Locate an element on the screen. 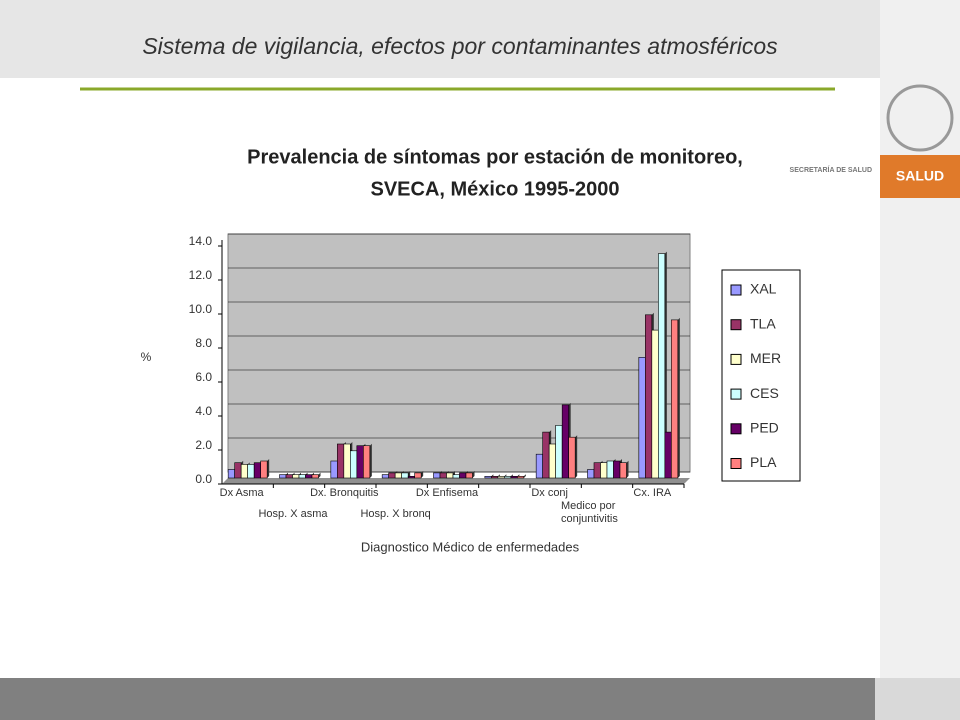 The image size is (960, 720). header-band is located at coordinates (440, 39).